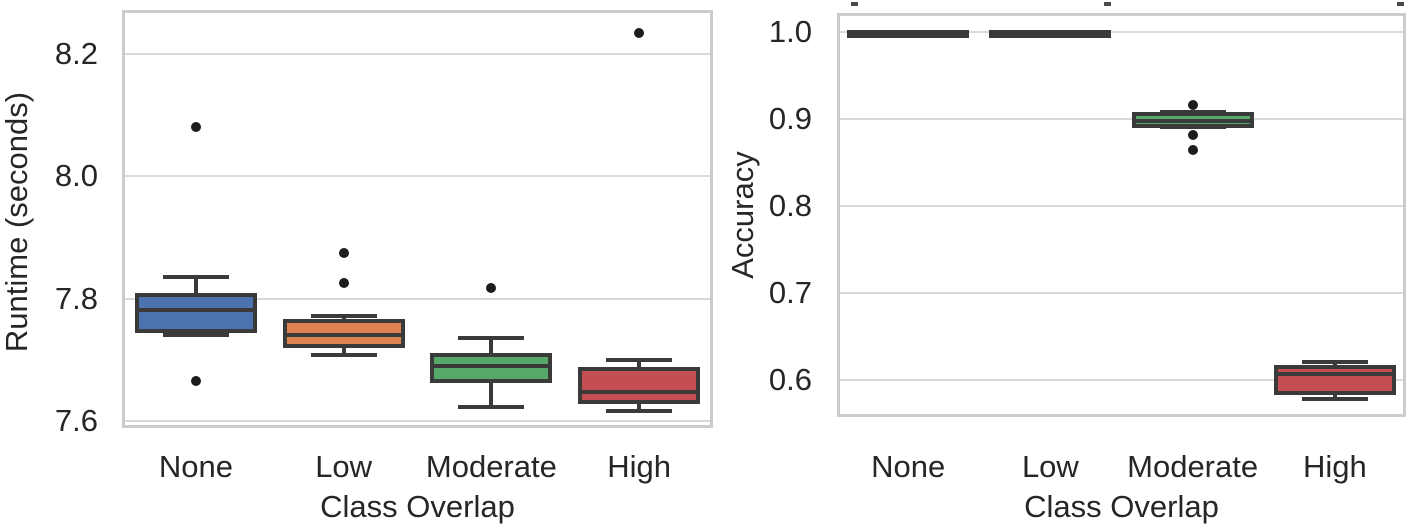  I want to click on runtime-whisker-cap-lower-none, so click(195, 335).